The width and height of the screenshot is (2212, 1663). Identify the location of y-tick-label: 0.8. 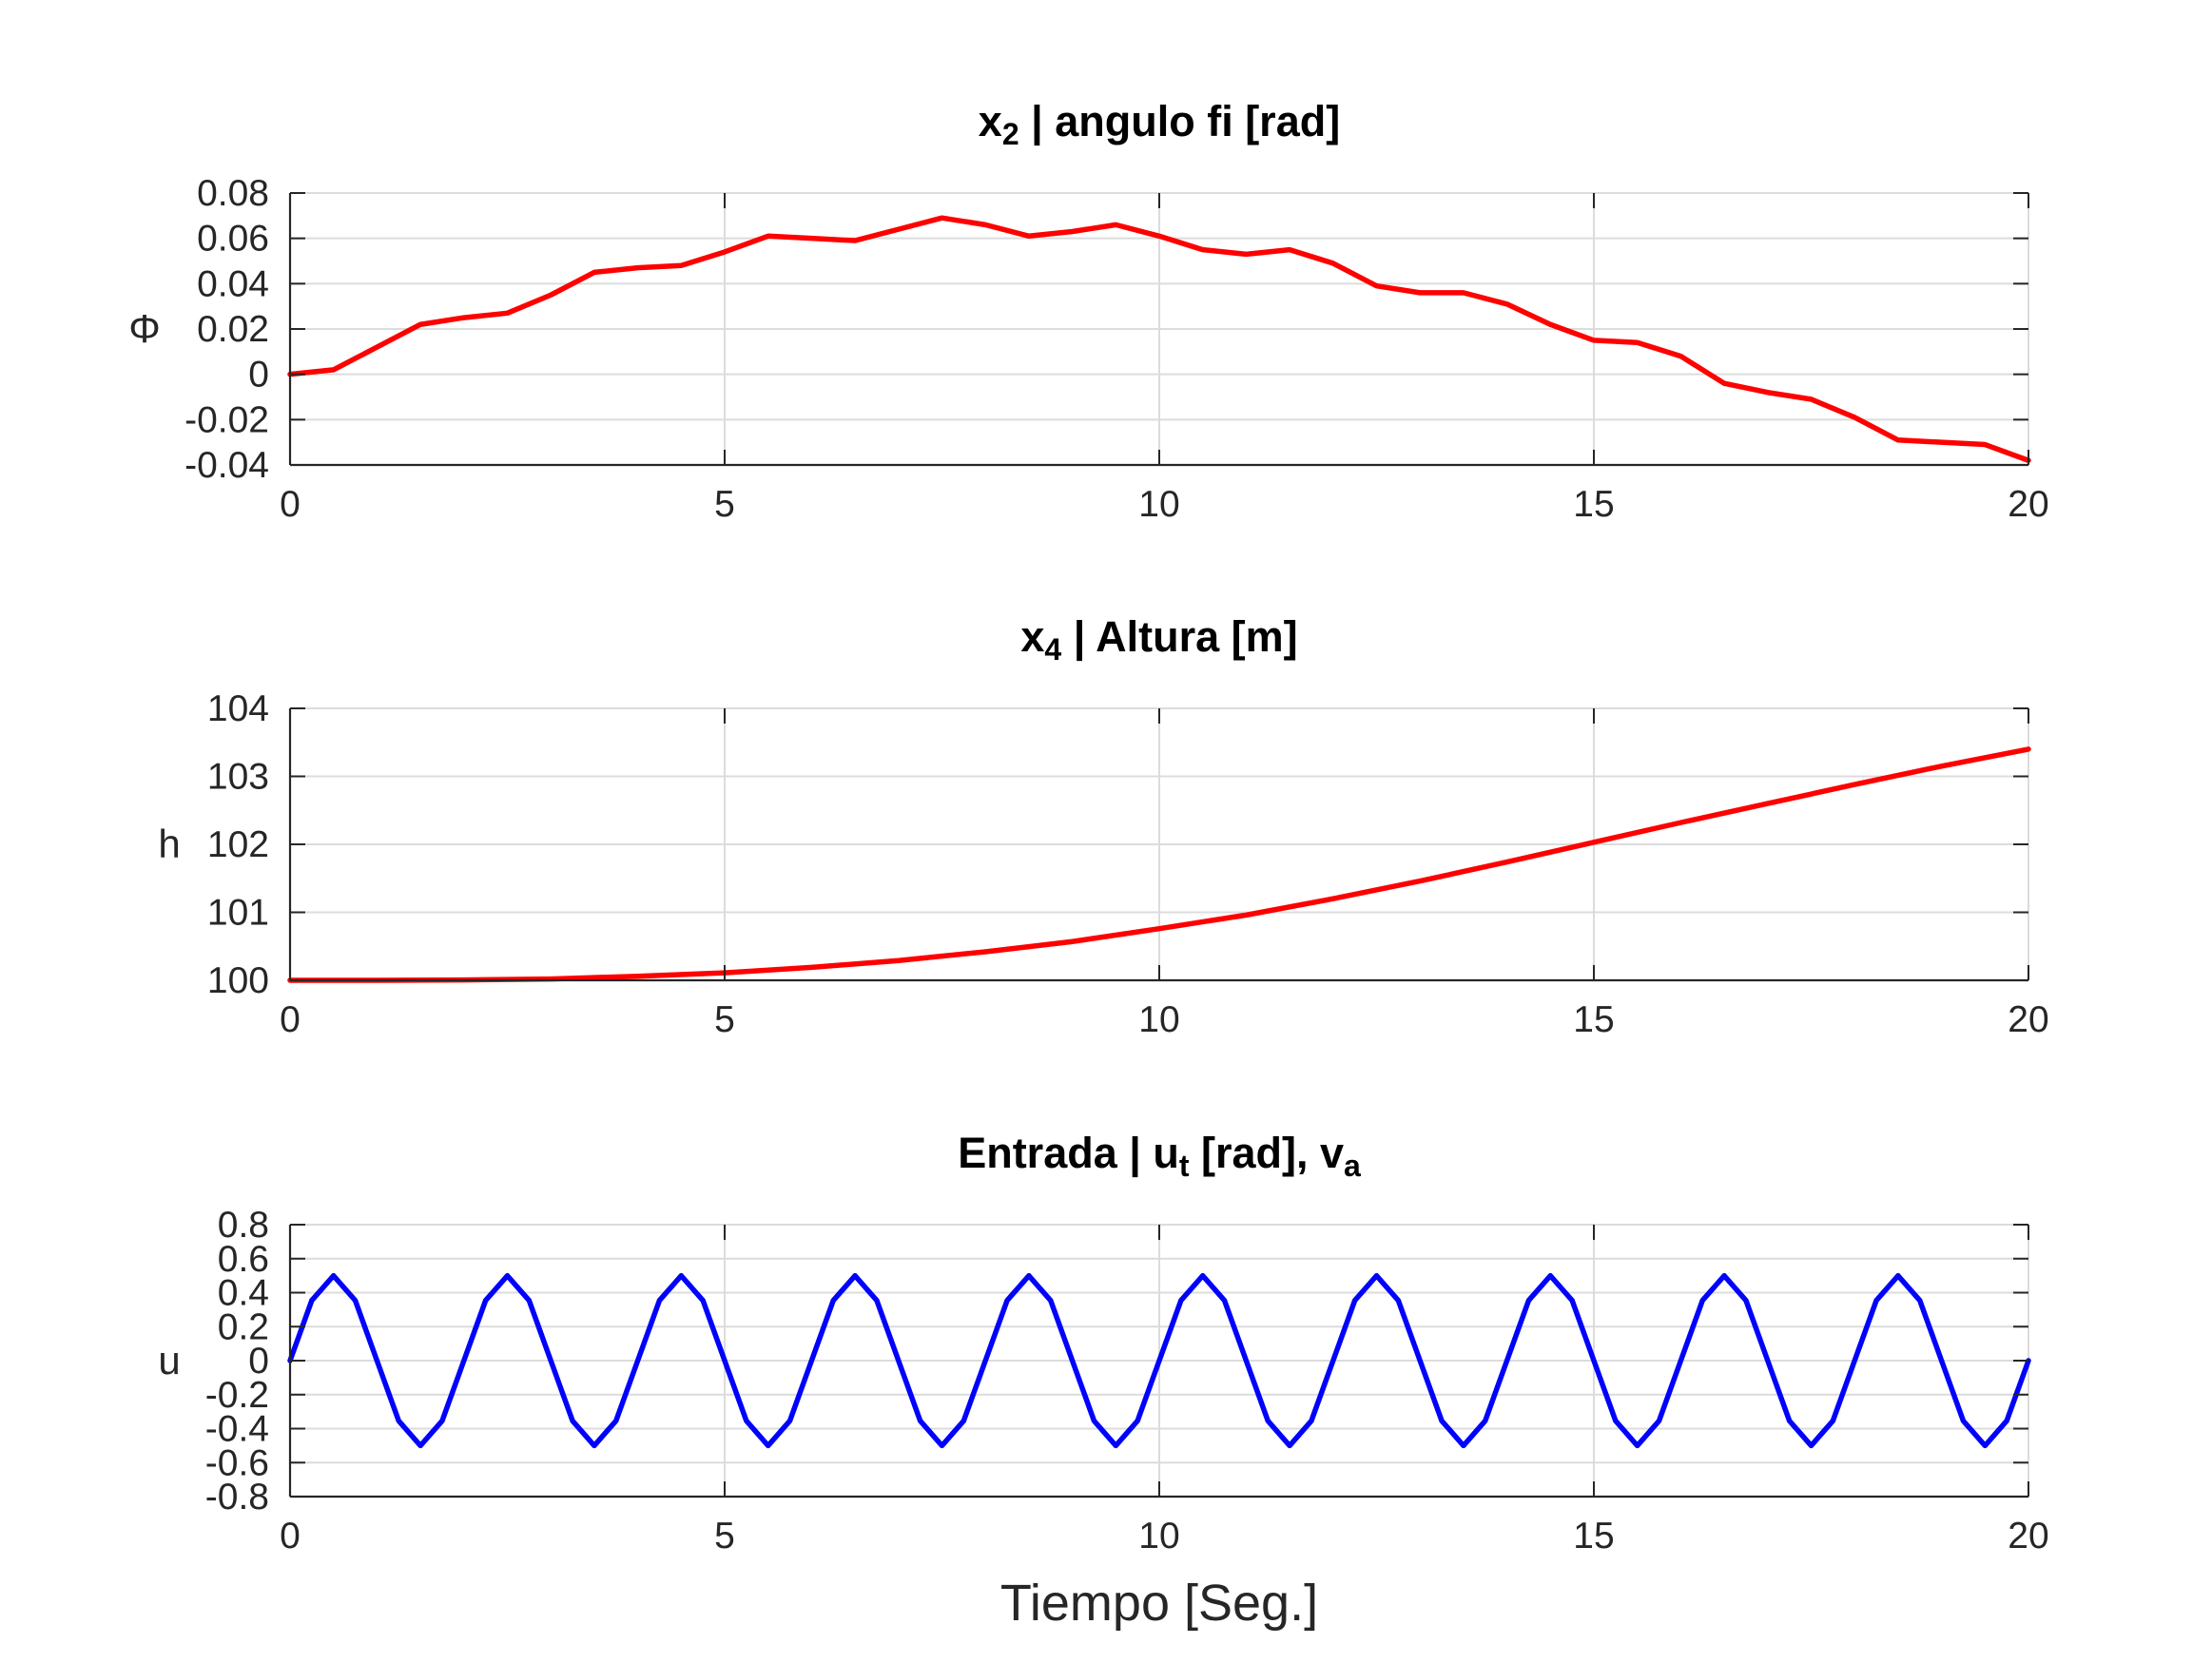
(243, 1225).